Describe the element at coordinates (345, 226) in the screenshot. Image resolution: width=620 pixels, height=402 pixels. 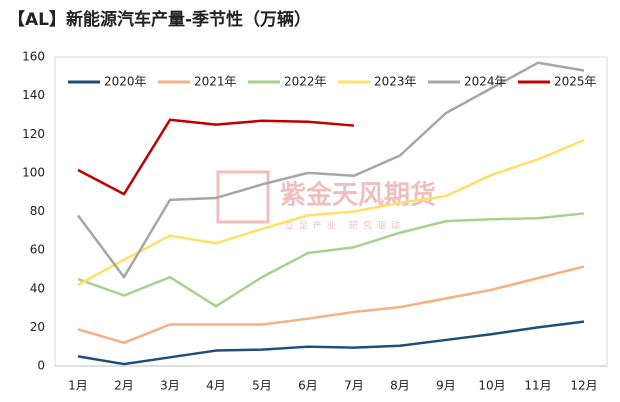
I see `watermark-slogan: 立足产业 研究驱动` at that location.